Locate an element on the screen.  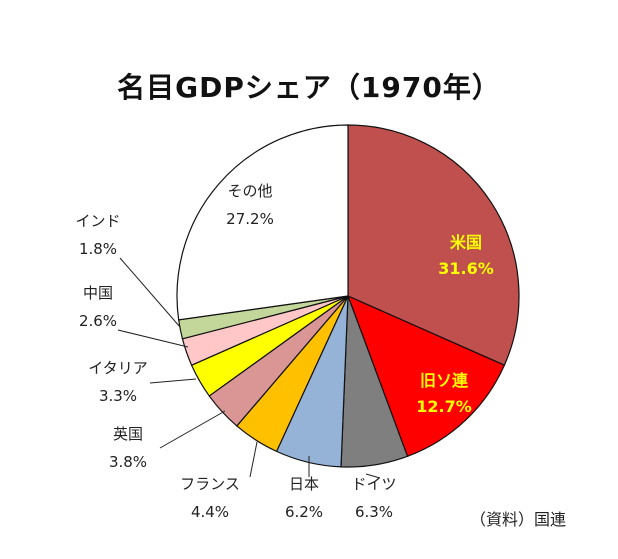
slice-label-9: その他 is located at coordinates (249, 191).